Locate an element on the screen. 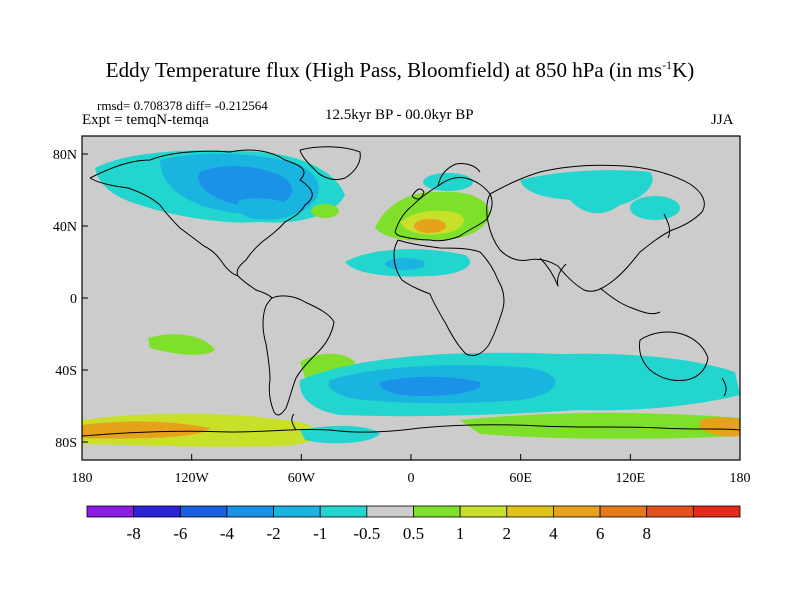 The width and height of the screenshot is (800, 600). coast-australia is located at coordinates (674, 356).